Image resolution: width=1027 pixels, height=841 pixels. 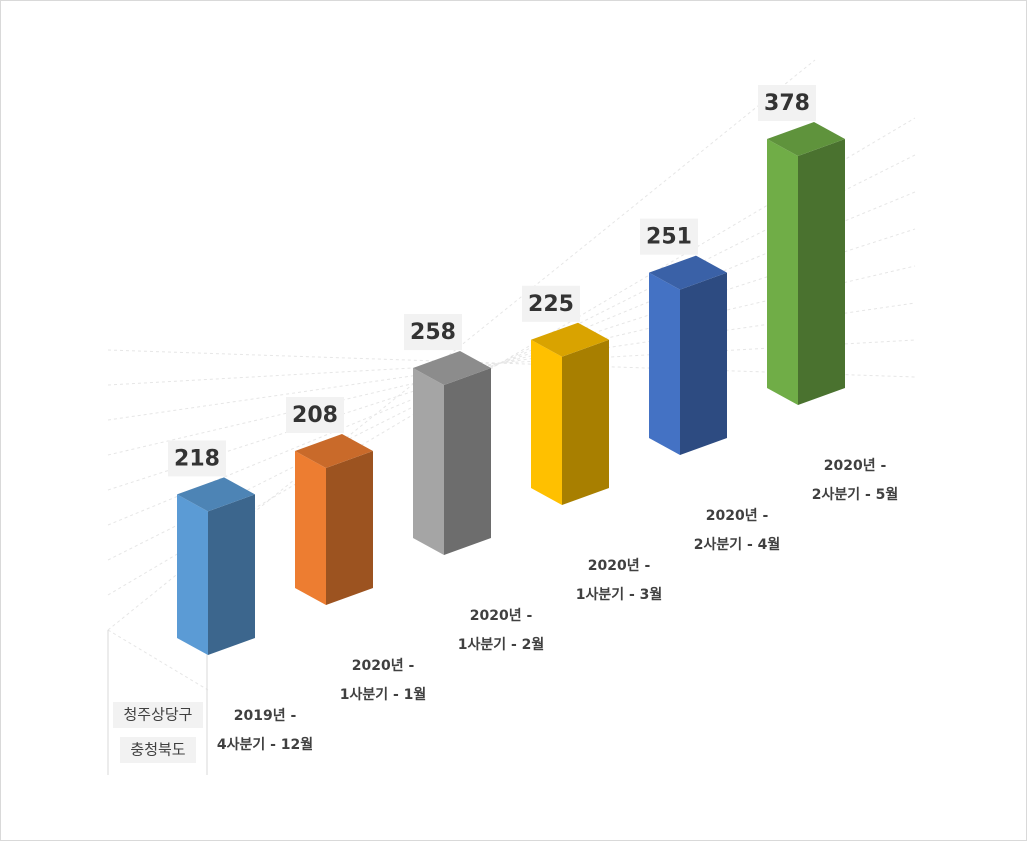 I want to click on value-label: 225, so click(x=551, y=304).